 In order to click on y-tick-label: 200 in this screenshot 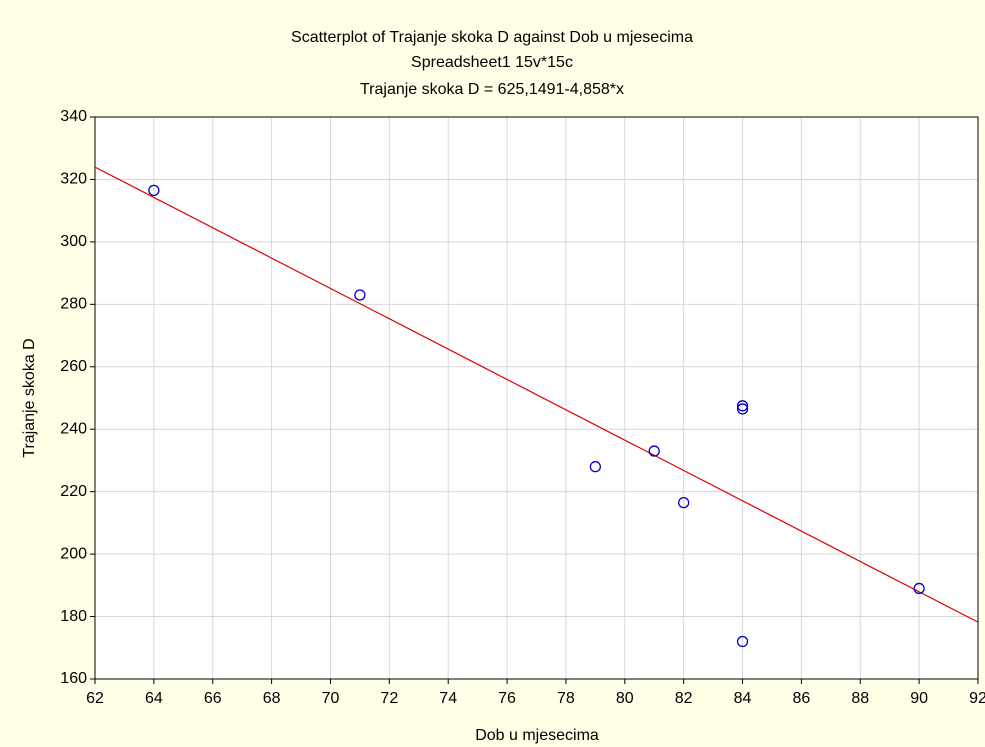, I will do `click(73, 553)`.